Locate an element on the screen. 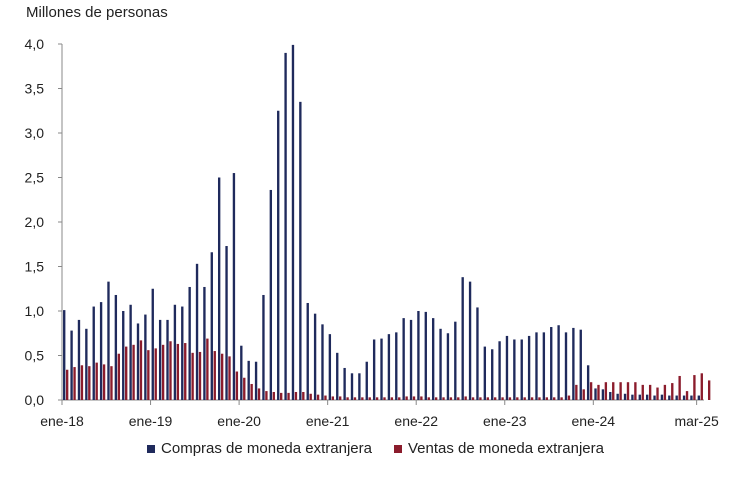 The height and width of the screenshot is (479, 751). legend-swatch-compras is located at coordinates (151, 448).